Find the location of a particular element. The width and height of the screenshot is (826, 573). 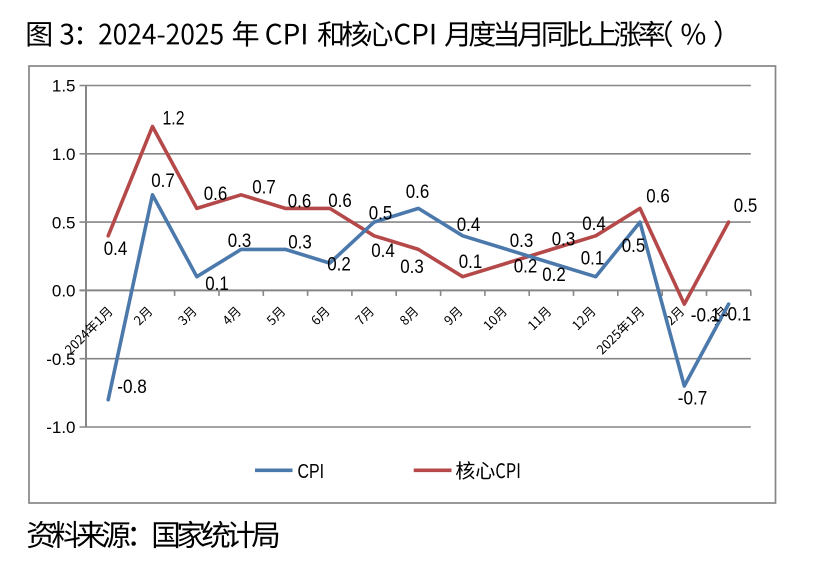

svg-text: 1.2 is located at coordinates (174, 119).